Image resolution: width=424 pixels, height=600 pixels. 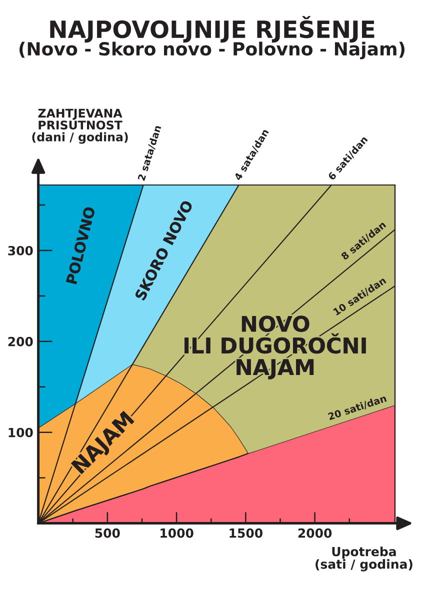 I want to click on chart-subtitle: (Novo - Skoro novo - Polovno - Najam), so click(x=212, y=51).